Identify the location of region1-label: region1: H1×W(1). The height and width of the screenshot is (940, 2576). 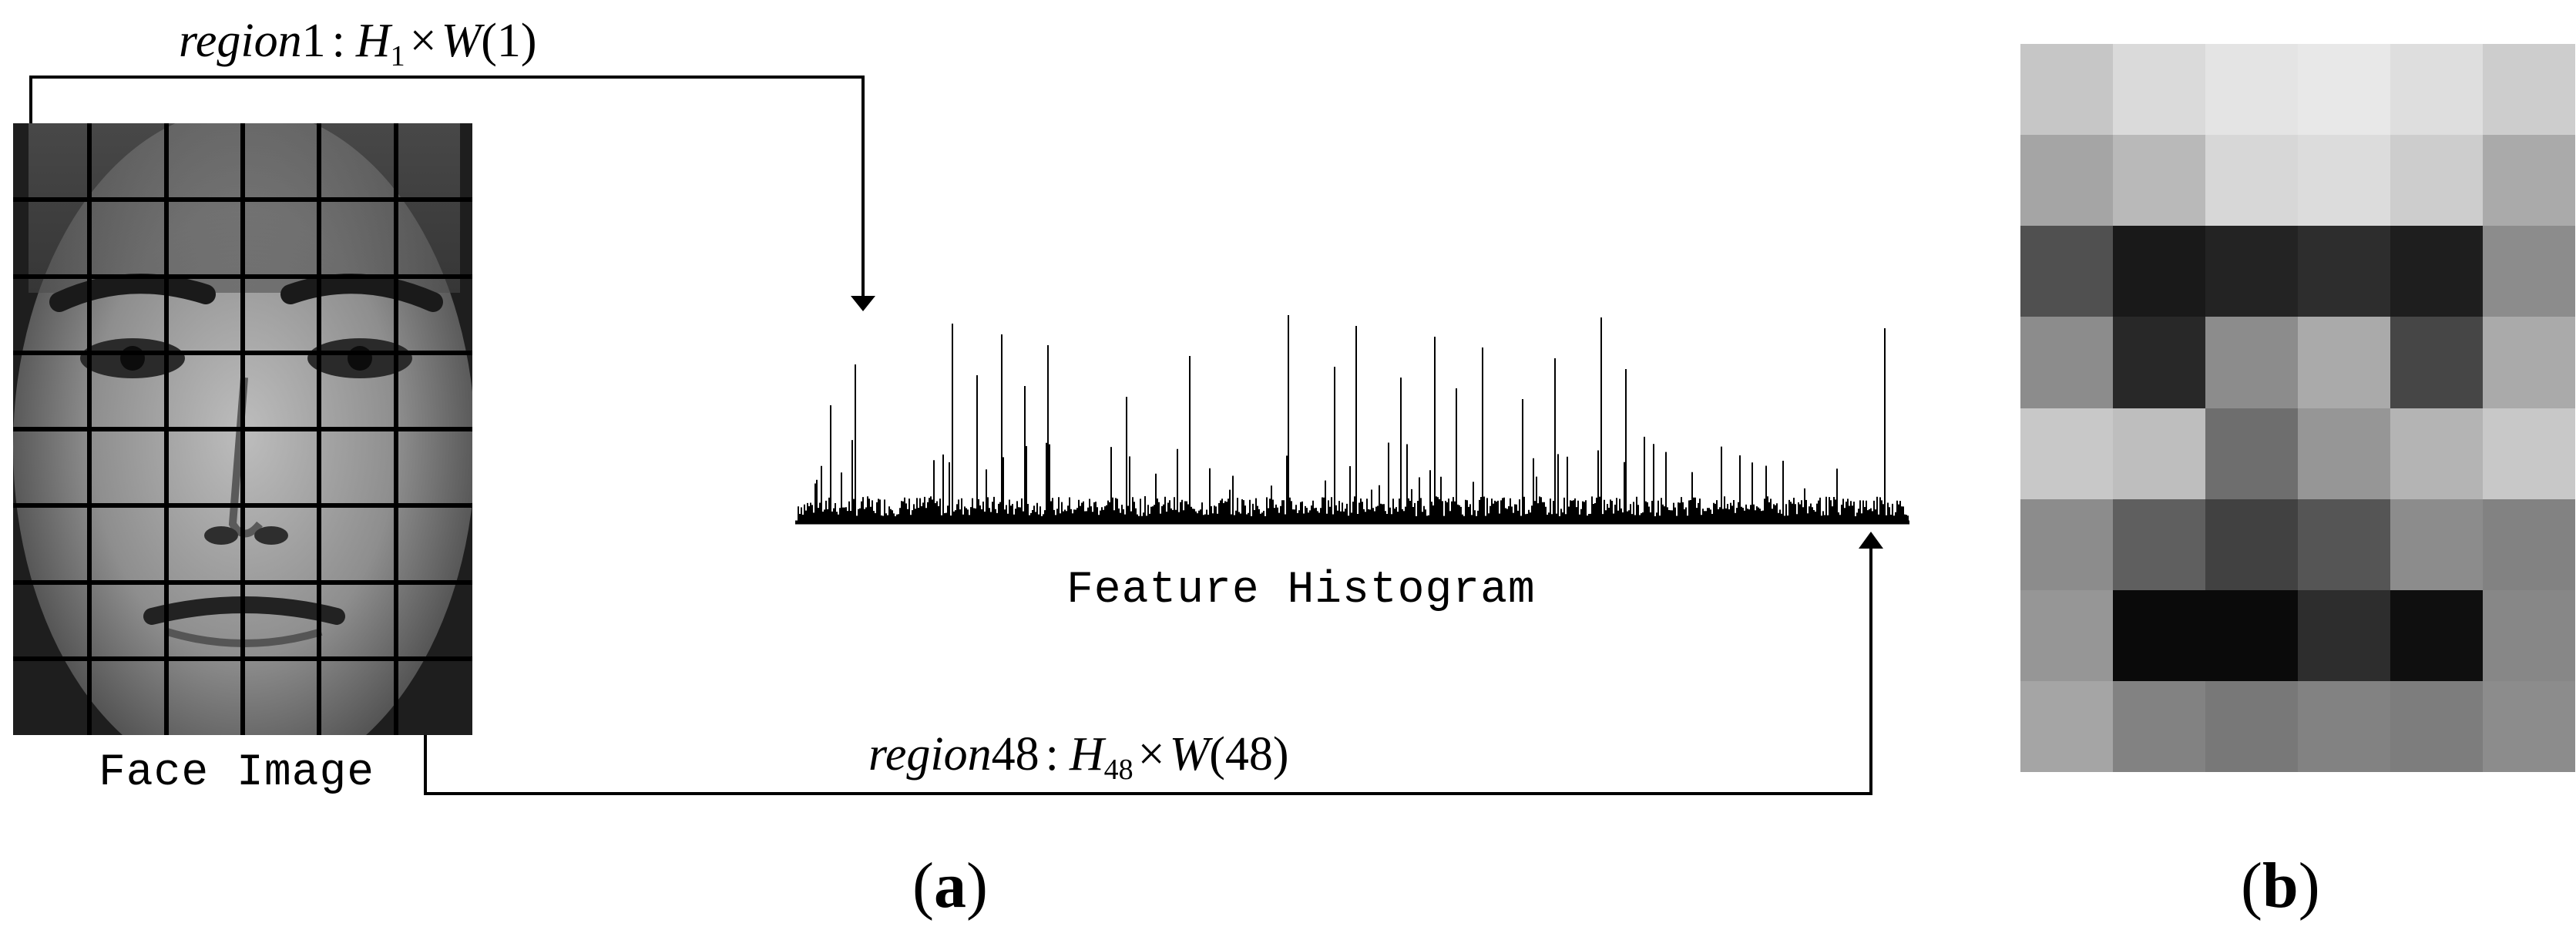
(358, 44).